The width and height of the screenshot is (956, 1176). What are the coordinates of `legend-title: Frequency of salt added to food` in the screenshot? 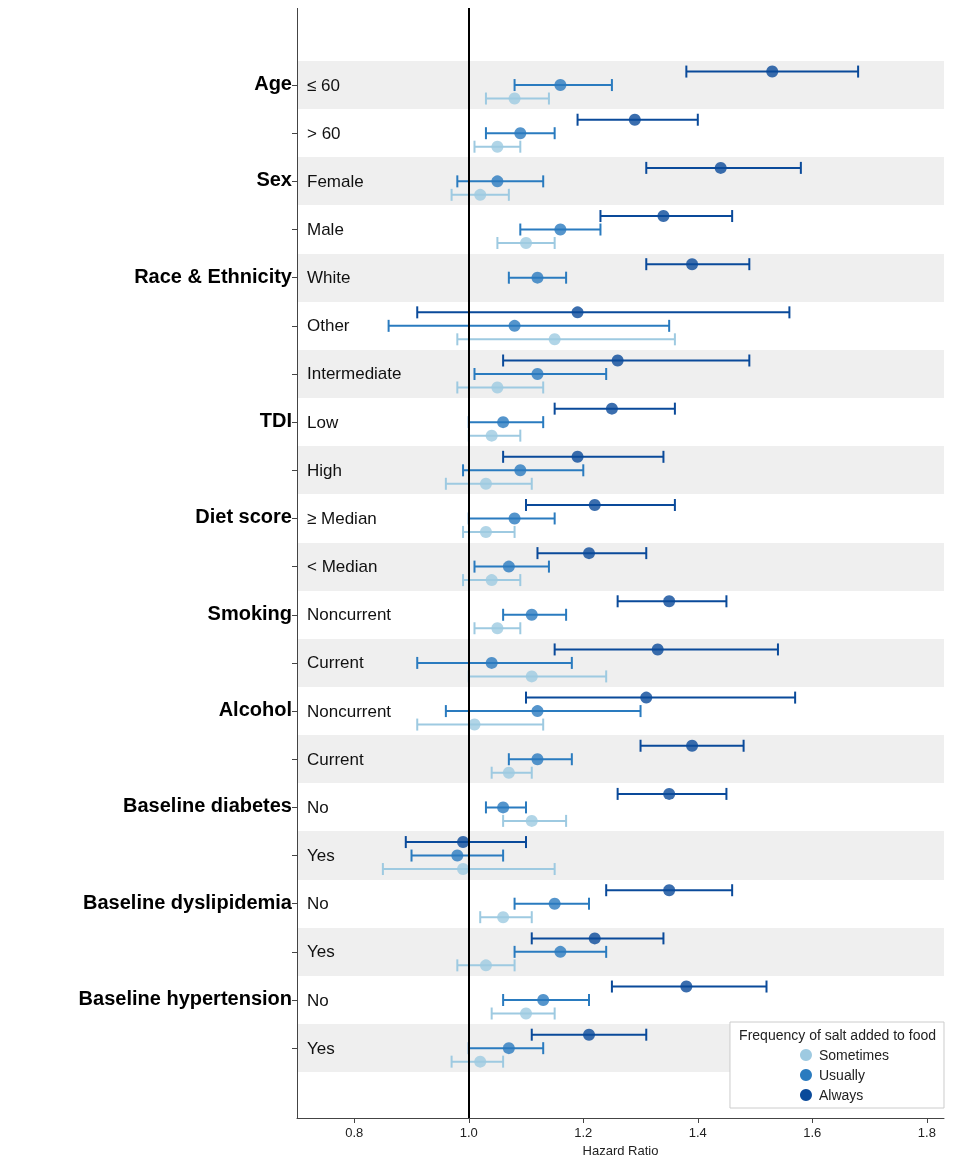 It's located at (838, 1034).